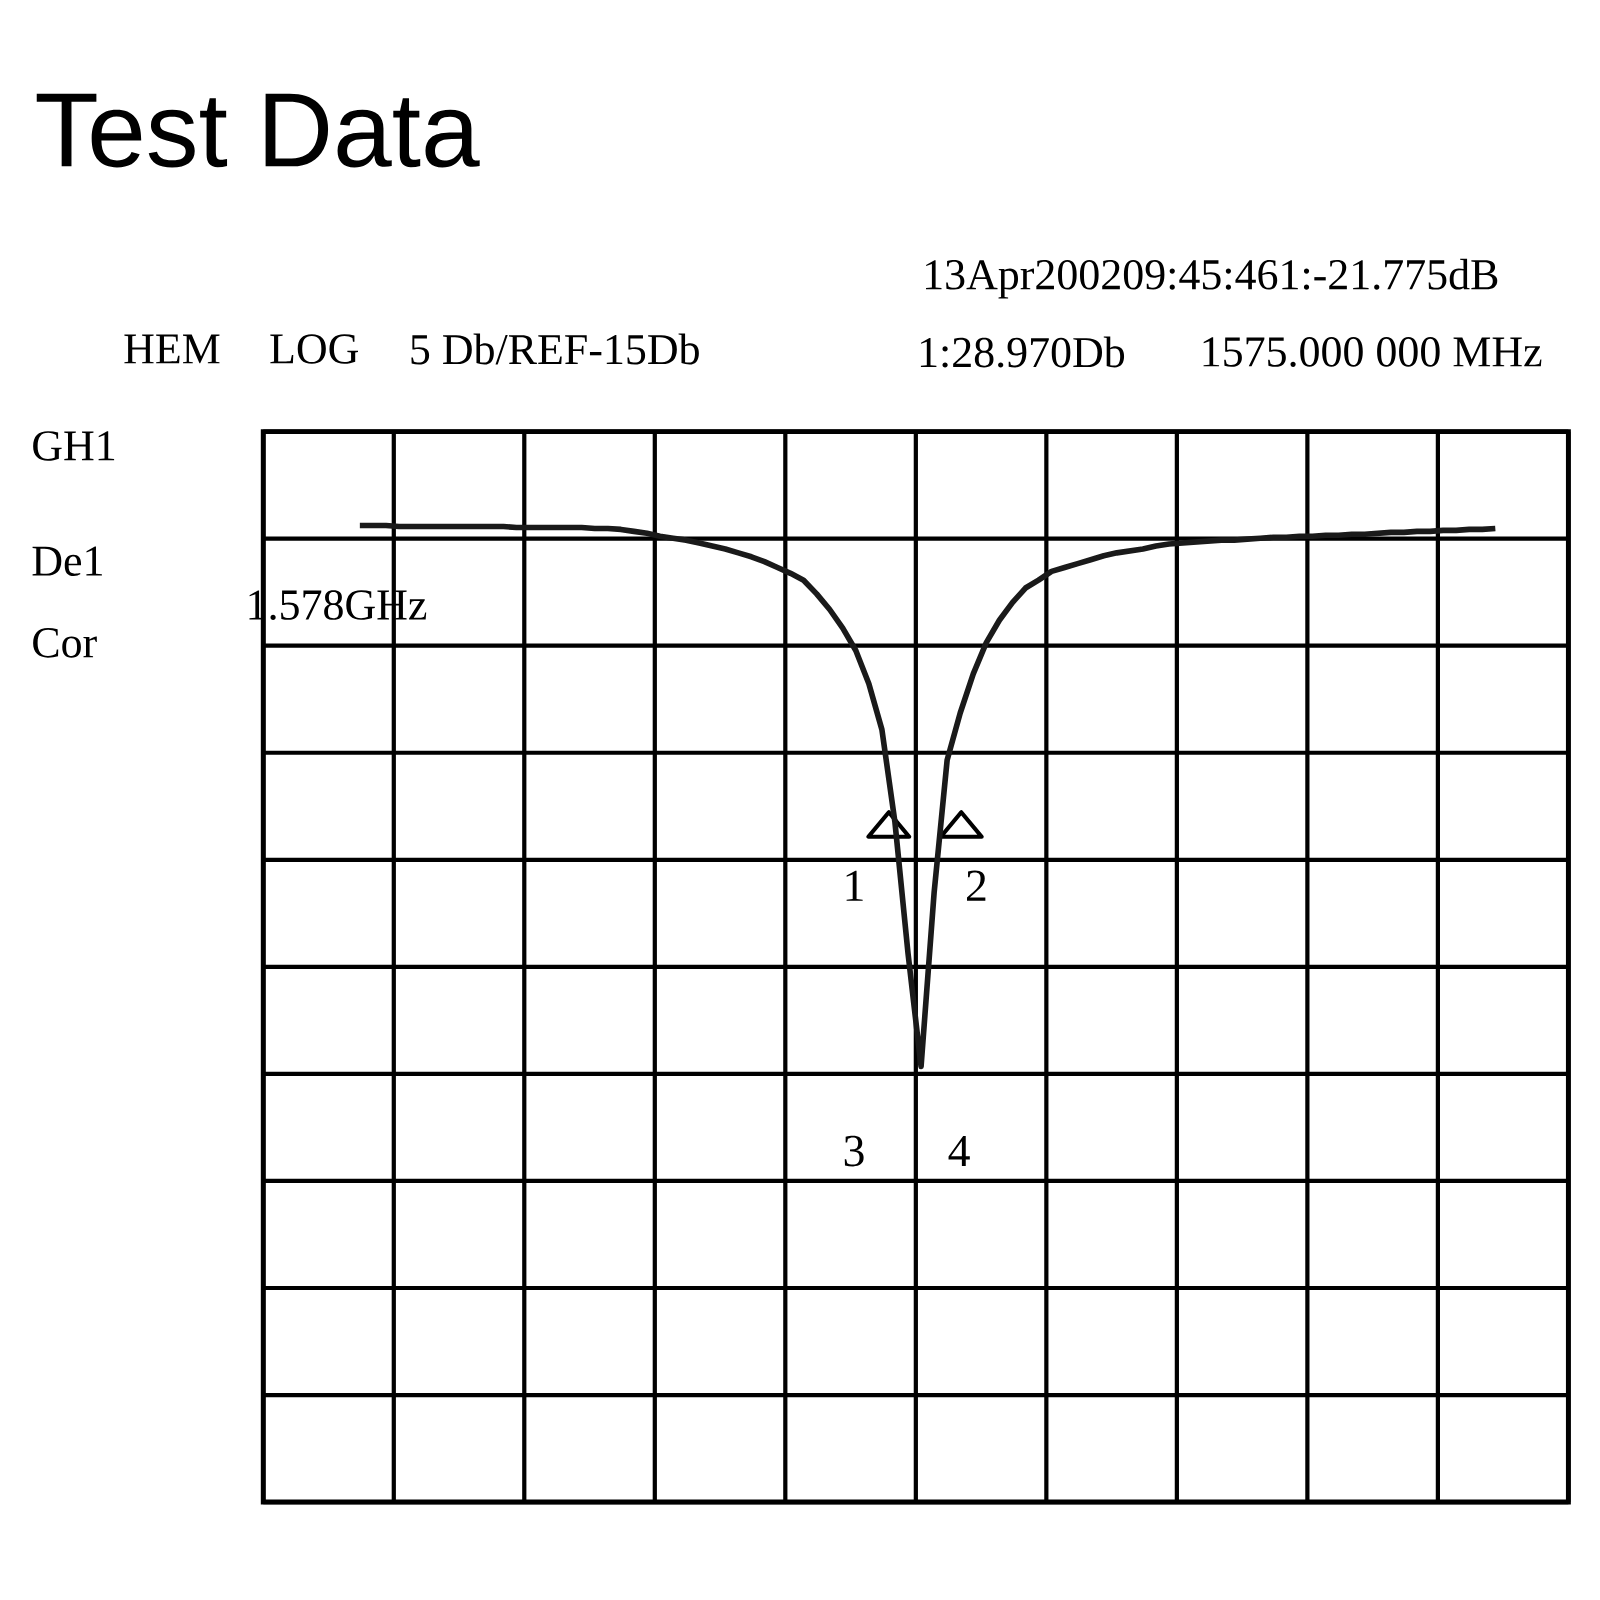 This screenshot has width=1600, height=1600. I want to click on annotation: 4, so click(959, 1151).